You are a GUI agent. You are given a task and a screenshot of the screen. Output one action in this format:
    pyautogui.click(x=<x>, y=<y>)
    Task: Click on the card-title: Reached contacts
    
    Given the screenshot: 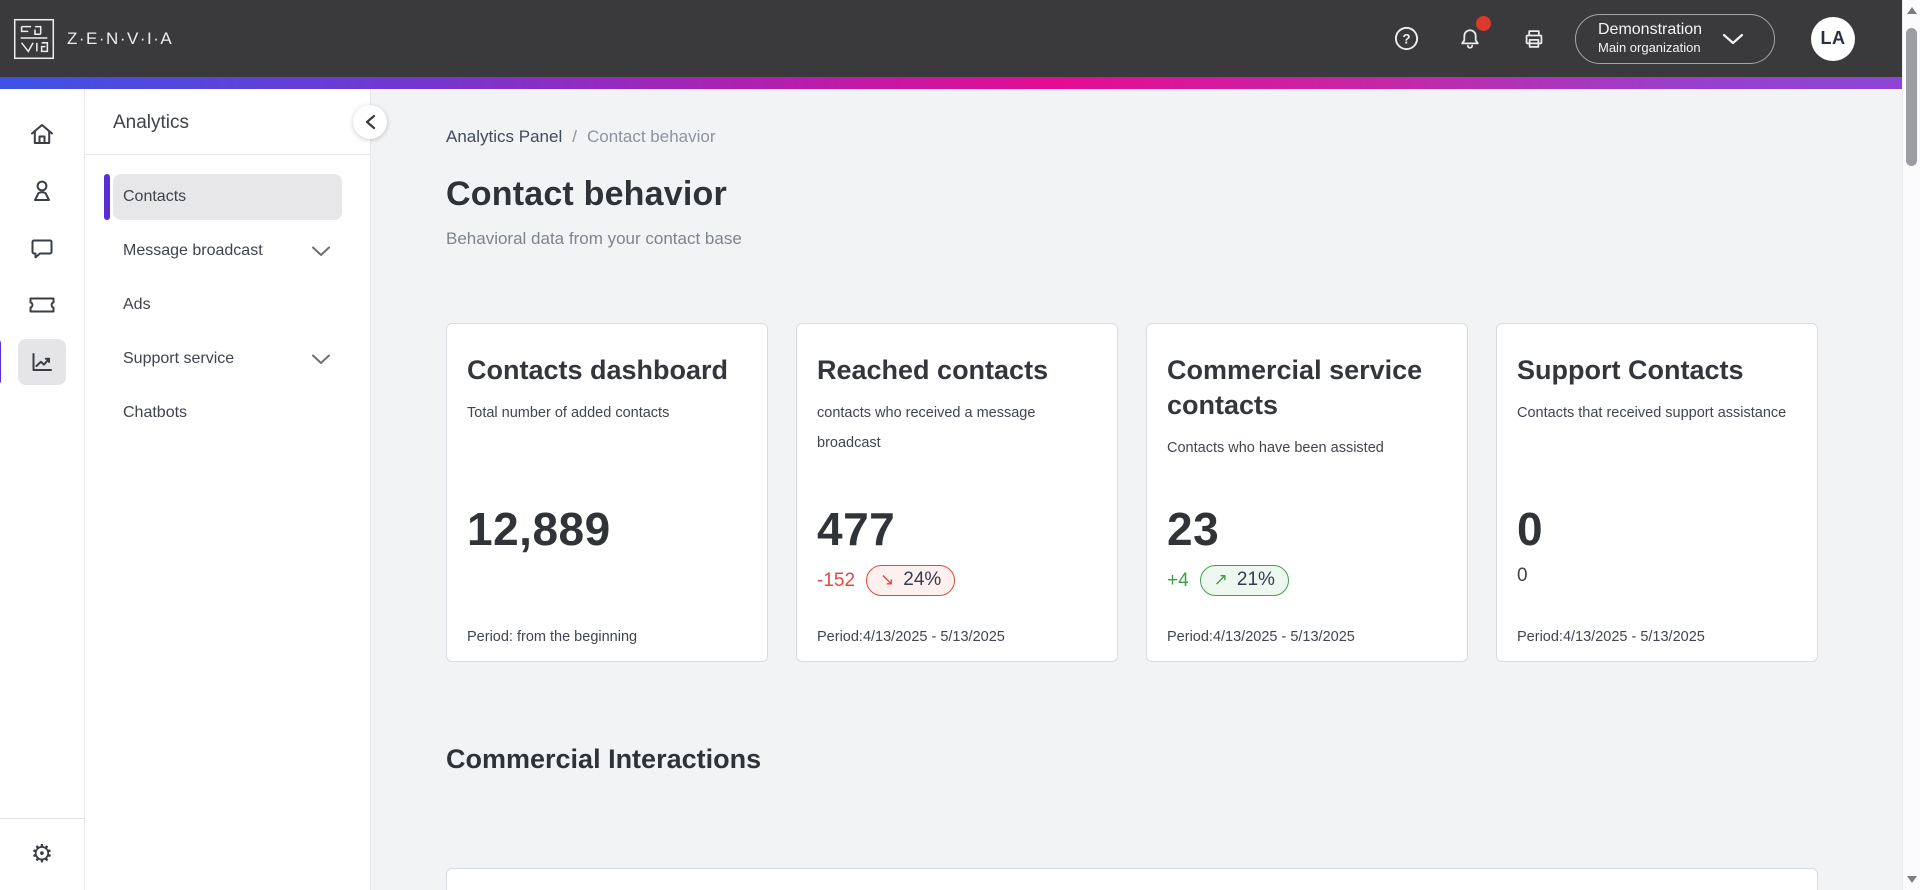 What is the action you would take?
    pyautogui.click(x=933, y=370)
    